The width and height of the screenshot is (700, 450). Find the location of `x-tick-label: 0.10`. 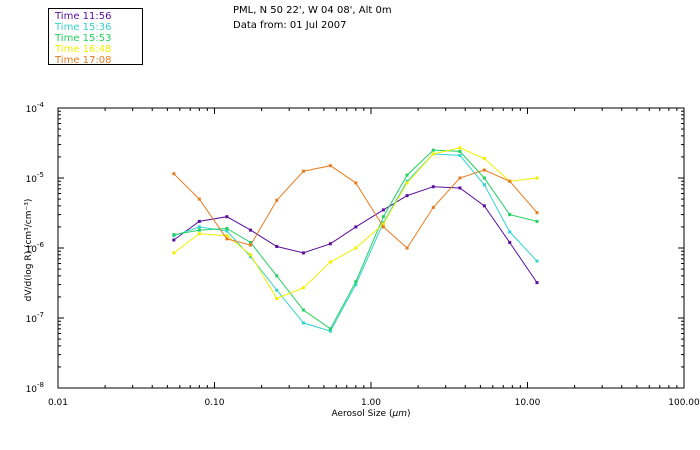

x-tick-label: 0.10 is located at coordinates (214, 403).